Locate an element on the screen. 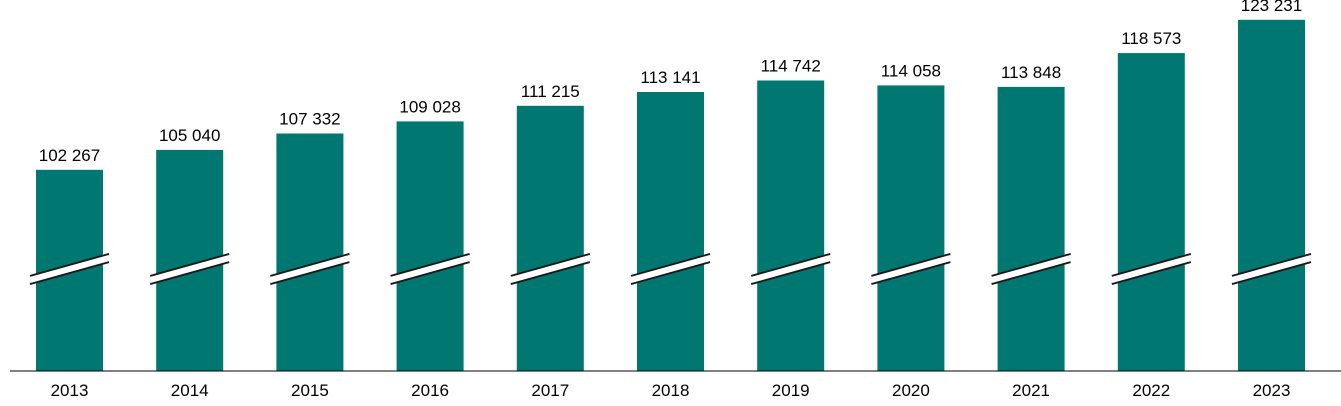 This screenshot has width=1341, height=406. data-label-2023: 123 231 is located at coordinates (1271, 7).